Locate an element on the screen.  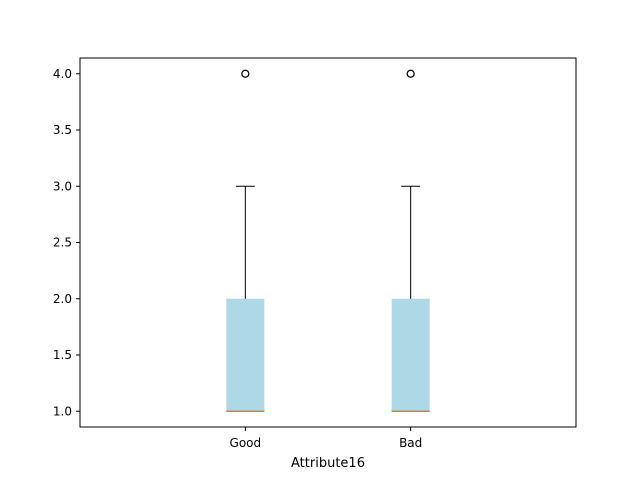
x-tick-label: Good is located at coordinates (246, 443).